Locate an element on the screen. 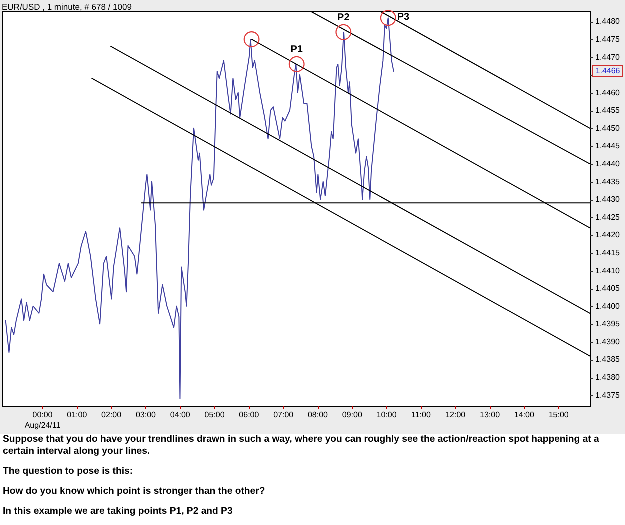  y-tick-label: 1.4420 is located at coordinates (608, 235).